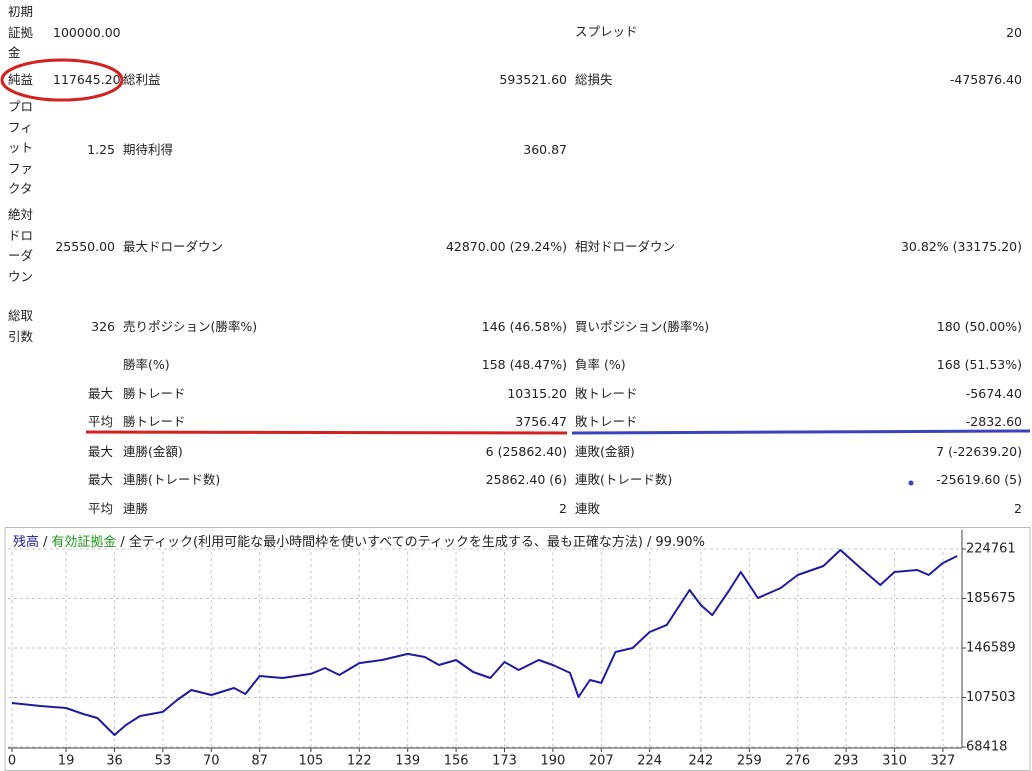 Image resolution: width=1032 pixels, height=771 pixels. Describe the element at coordinates (524, 364) in the screenshot. I see `value: 158 (48.47%)` at that location.